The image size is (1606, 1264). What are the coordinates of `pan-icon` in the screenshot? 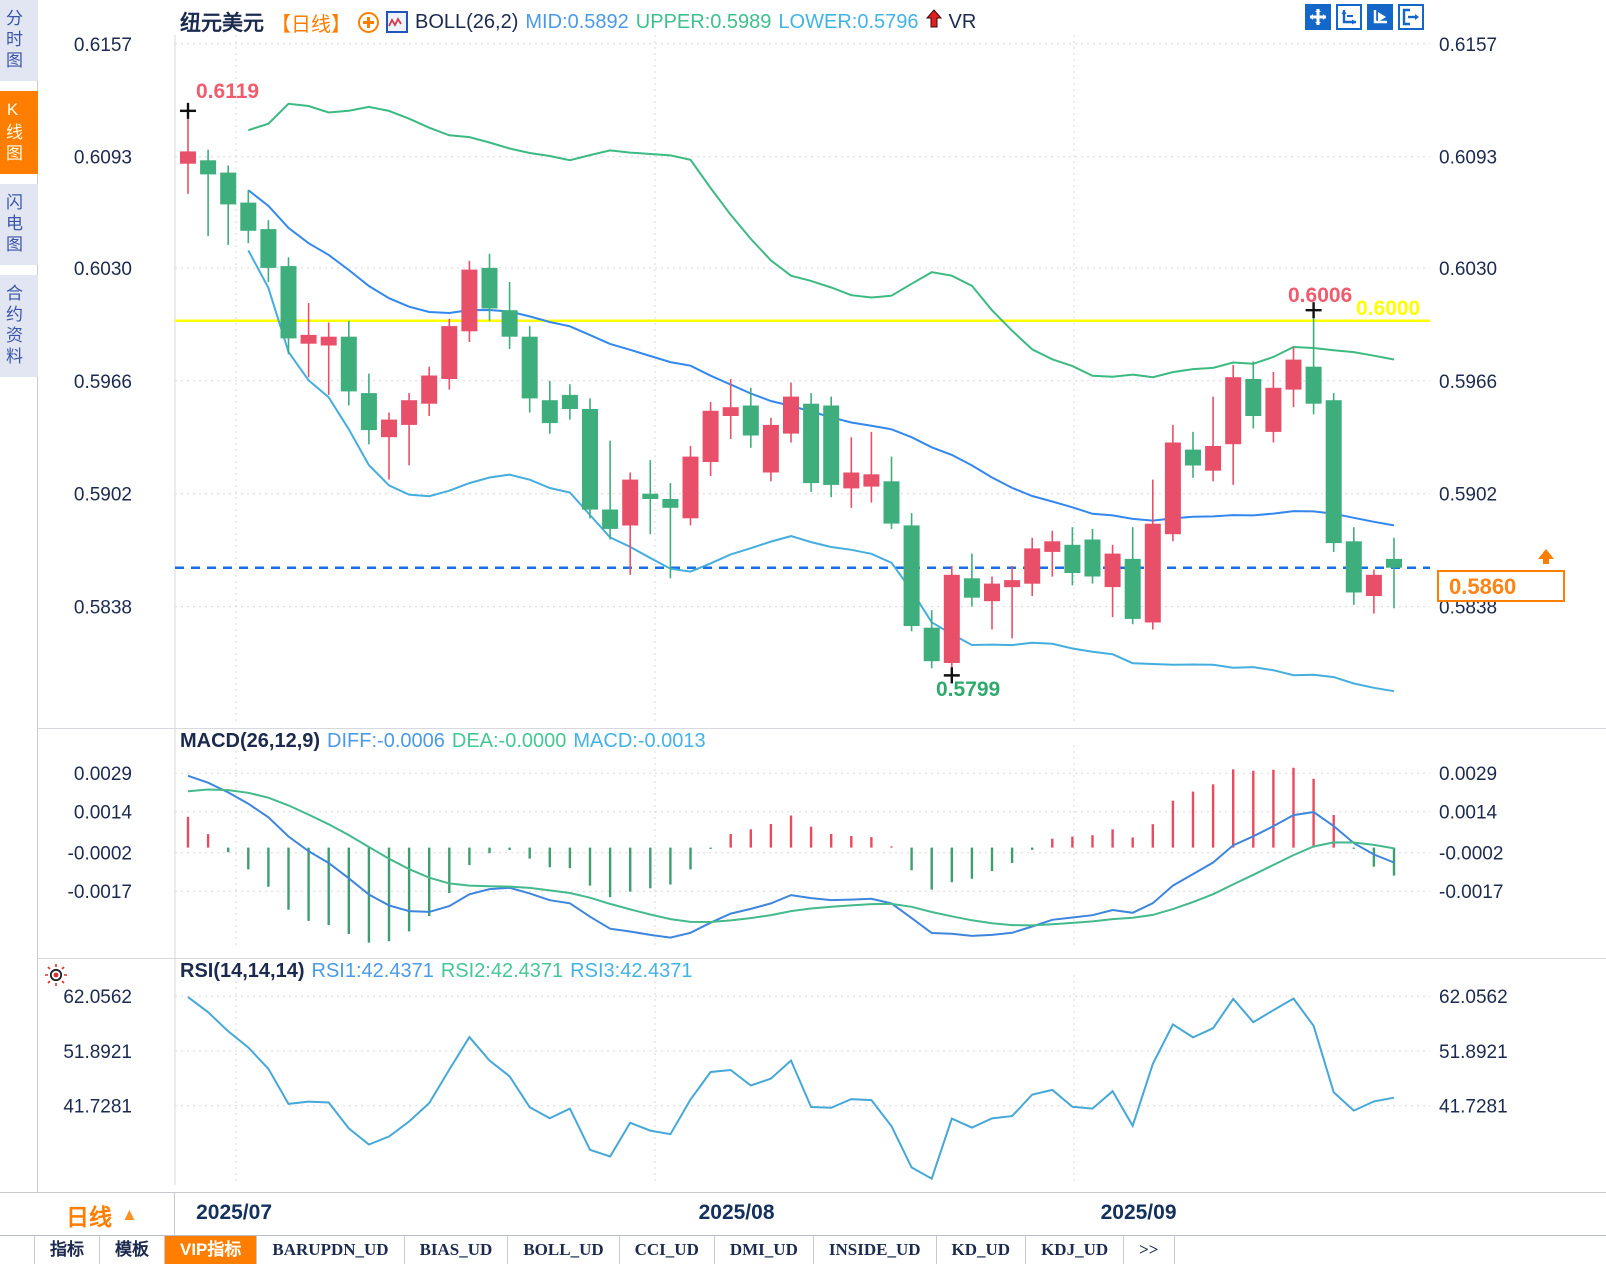 It's located at (1318, 17).